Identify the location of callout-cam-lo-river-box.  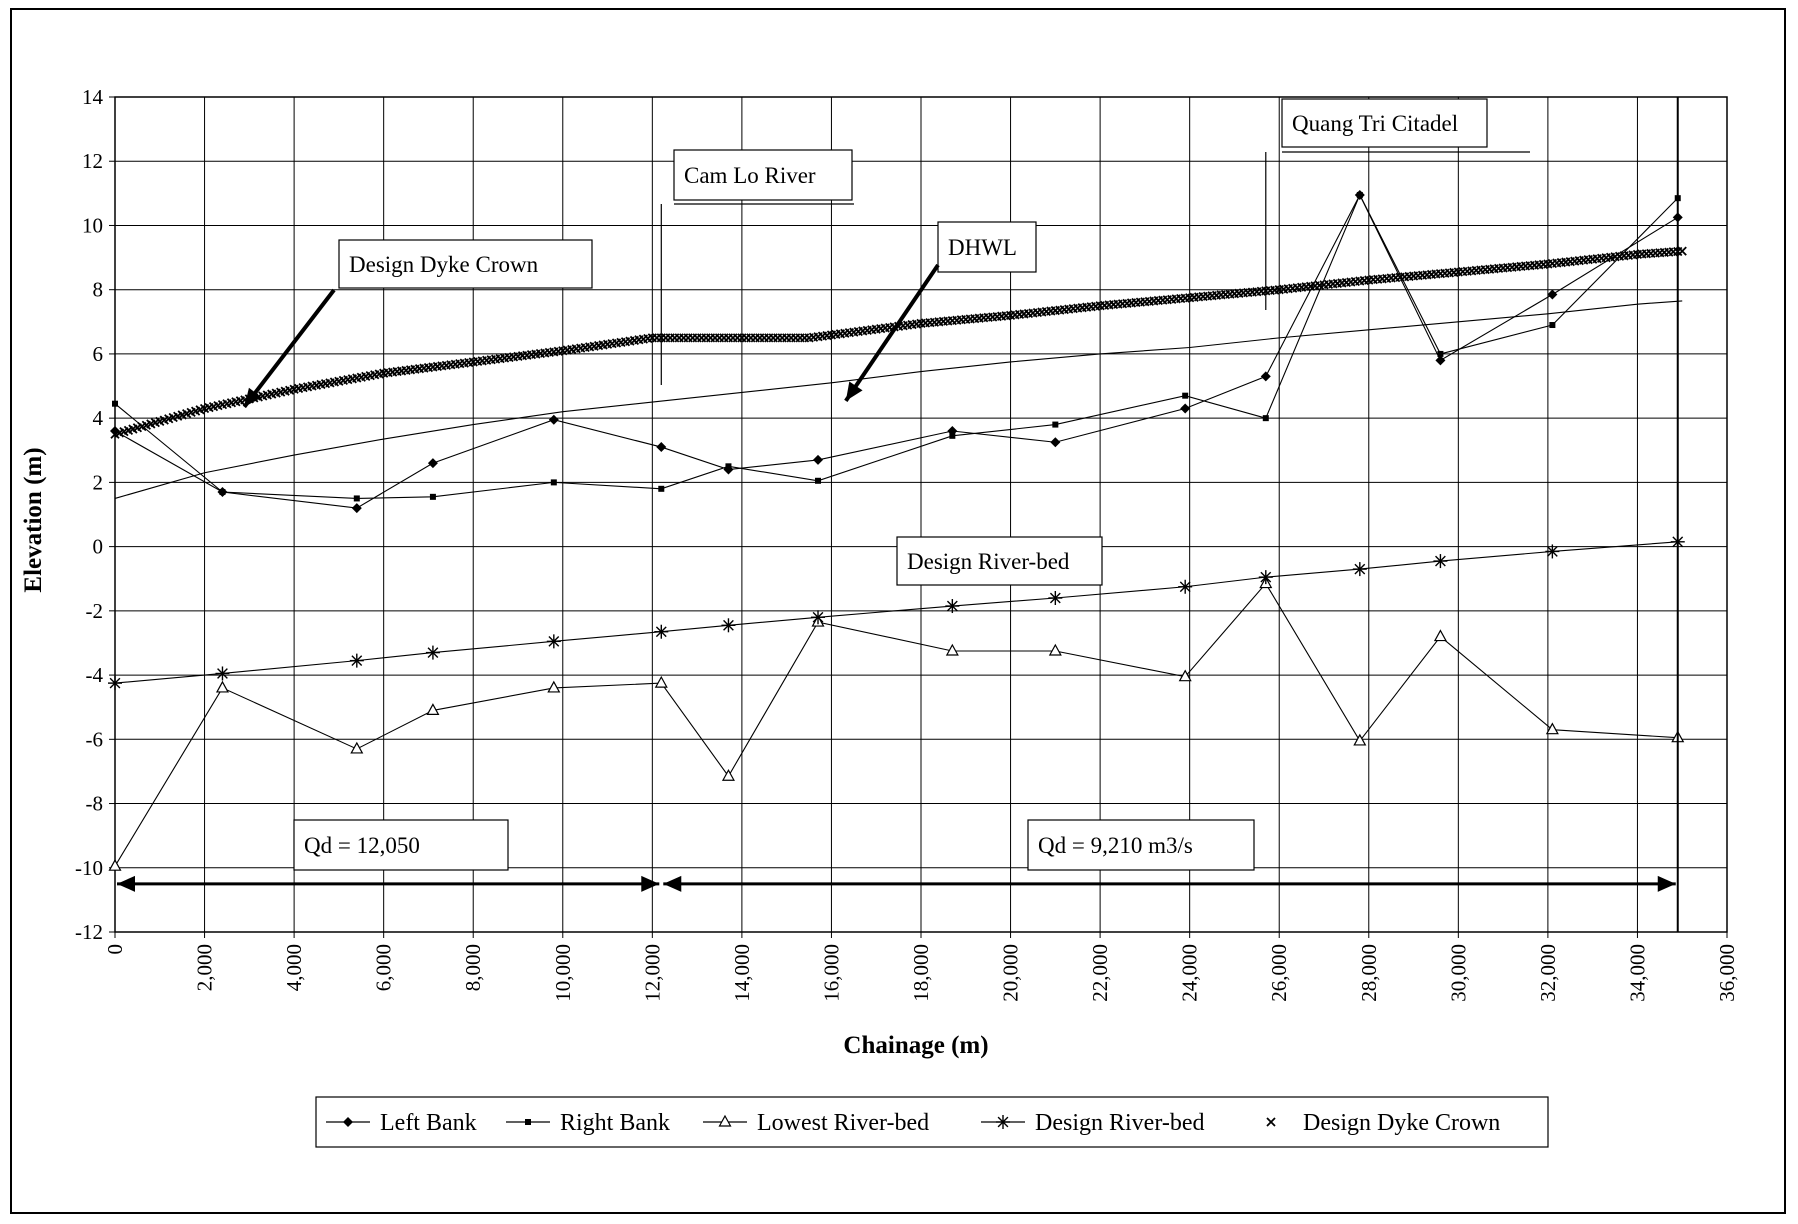
(763, 175).